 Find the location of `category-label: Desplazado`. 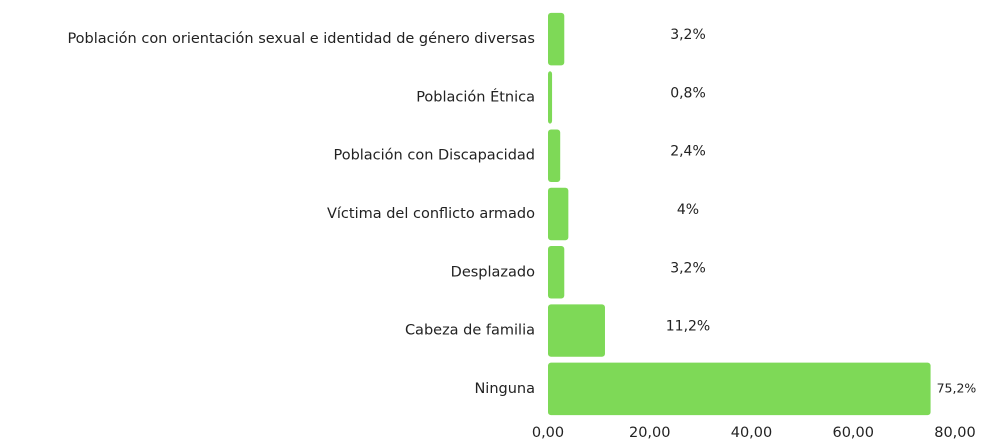

category-label: Desplazado is located at coordinates (493, 272).